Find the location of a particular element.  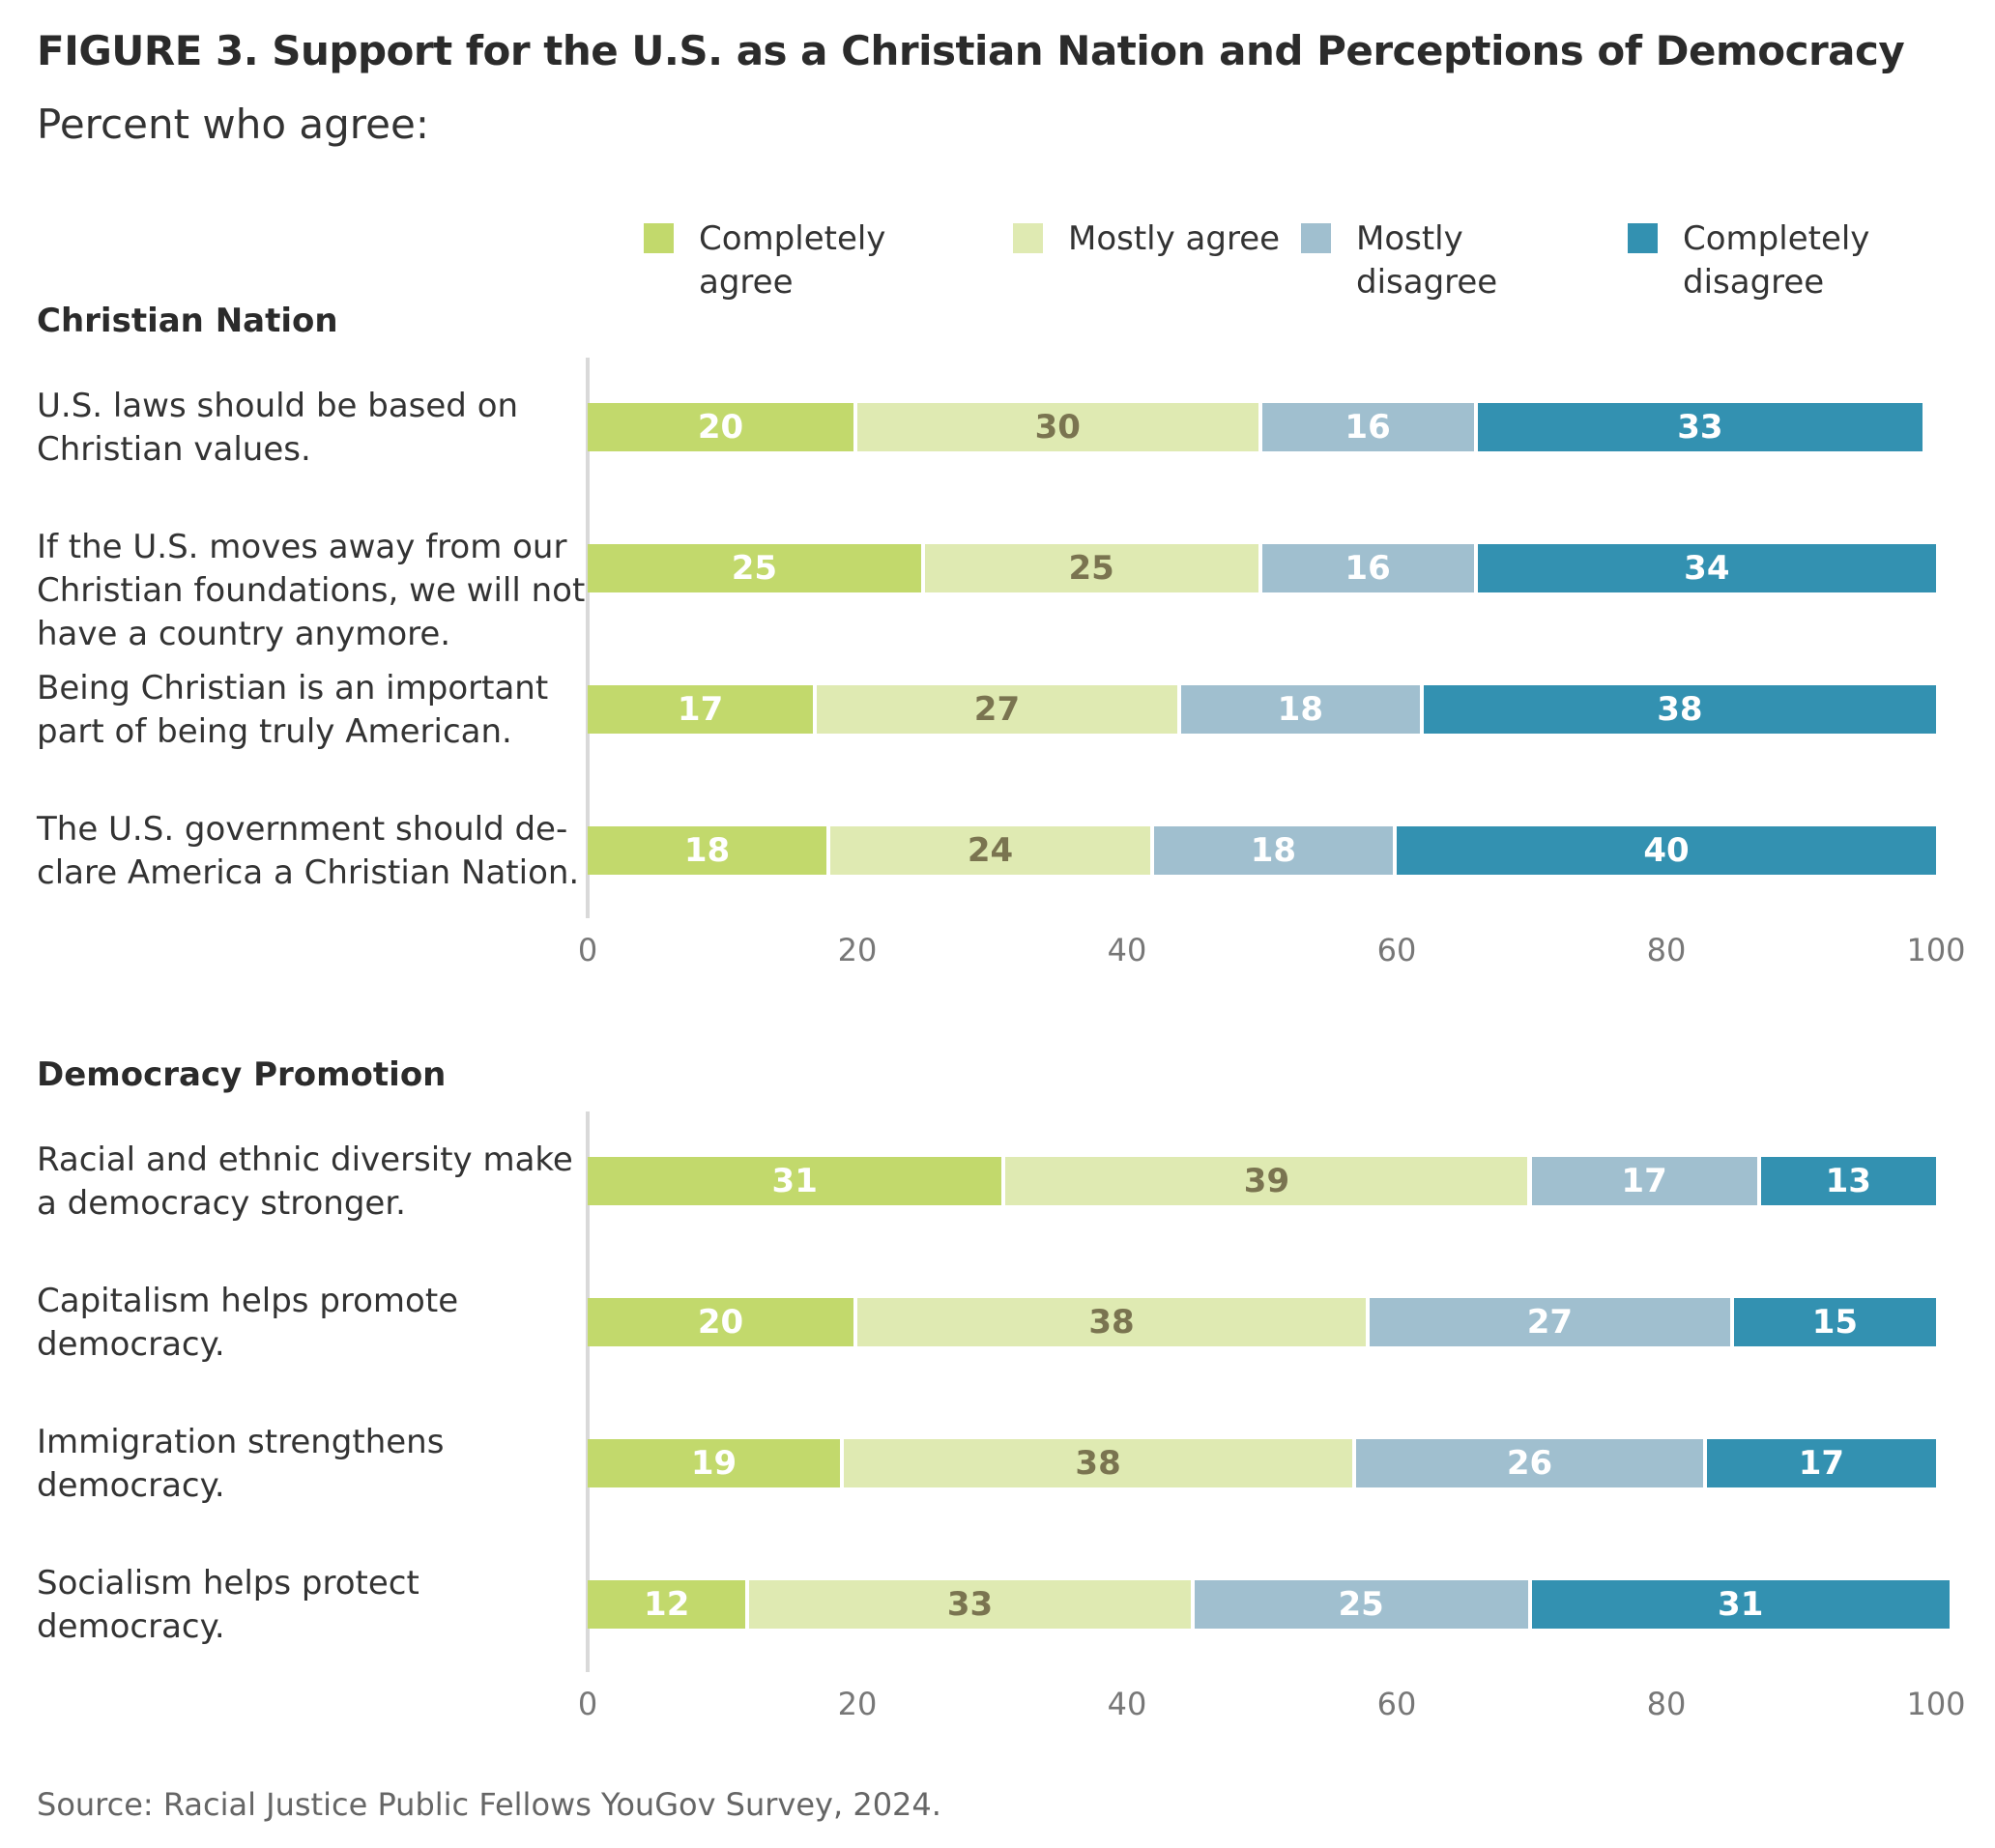

bar-segment-completely-disagree: 34 is located at coordinates (1707, 568).